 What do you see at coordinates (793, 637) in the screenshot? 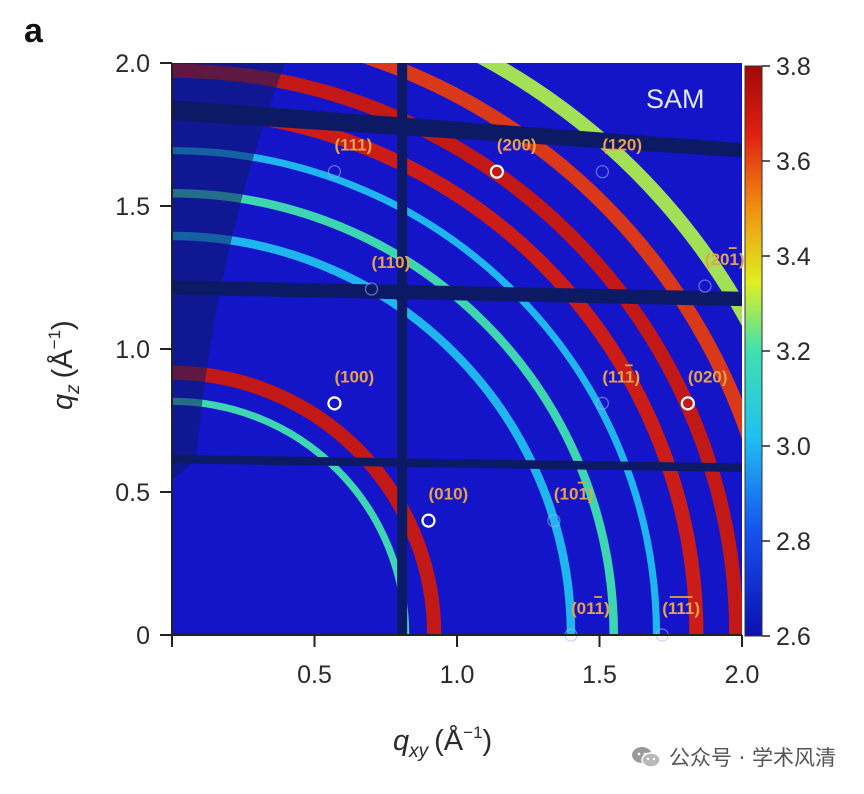
I see `colorbar-tick-label: 2.6` at bounding box center [793, 637].